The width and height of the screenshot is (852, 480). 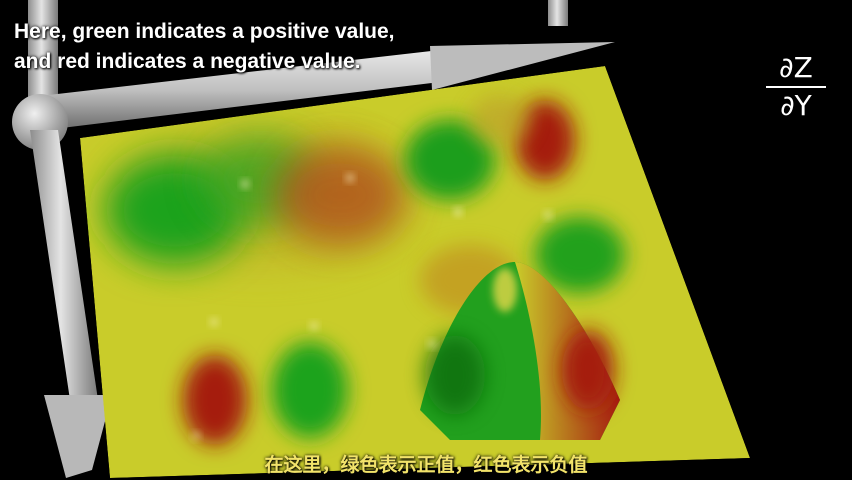 I want to click on english-subtitle-line-2: and red indicates a negative value., so click(x=204, y=62).